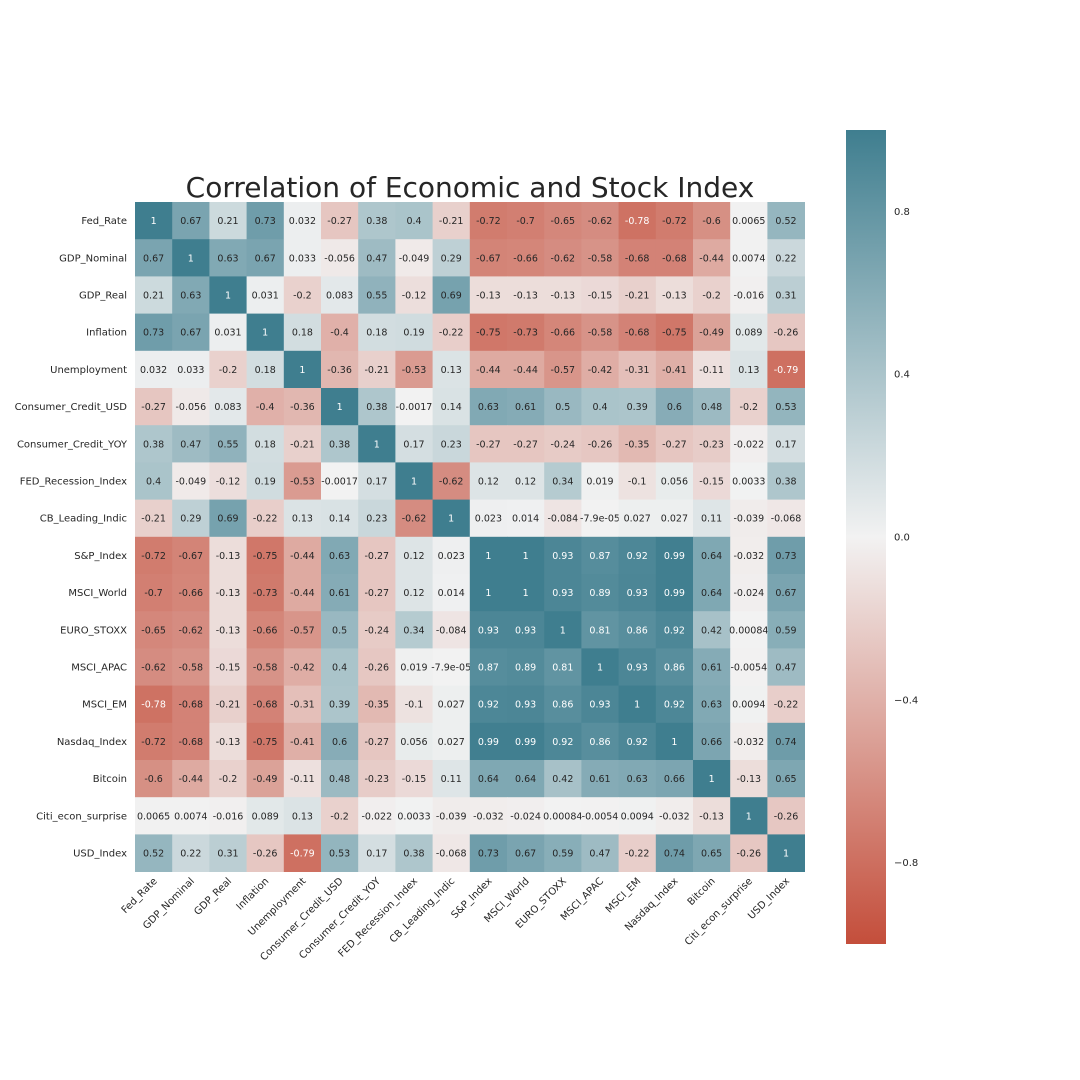 The height and width of the screenshot is (1080, 1080). Describe the element at coordinates (488, 258) in the screenshot. I see `heatmap-cell-value: -0.67` at that location.